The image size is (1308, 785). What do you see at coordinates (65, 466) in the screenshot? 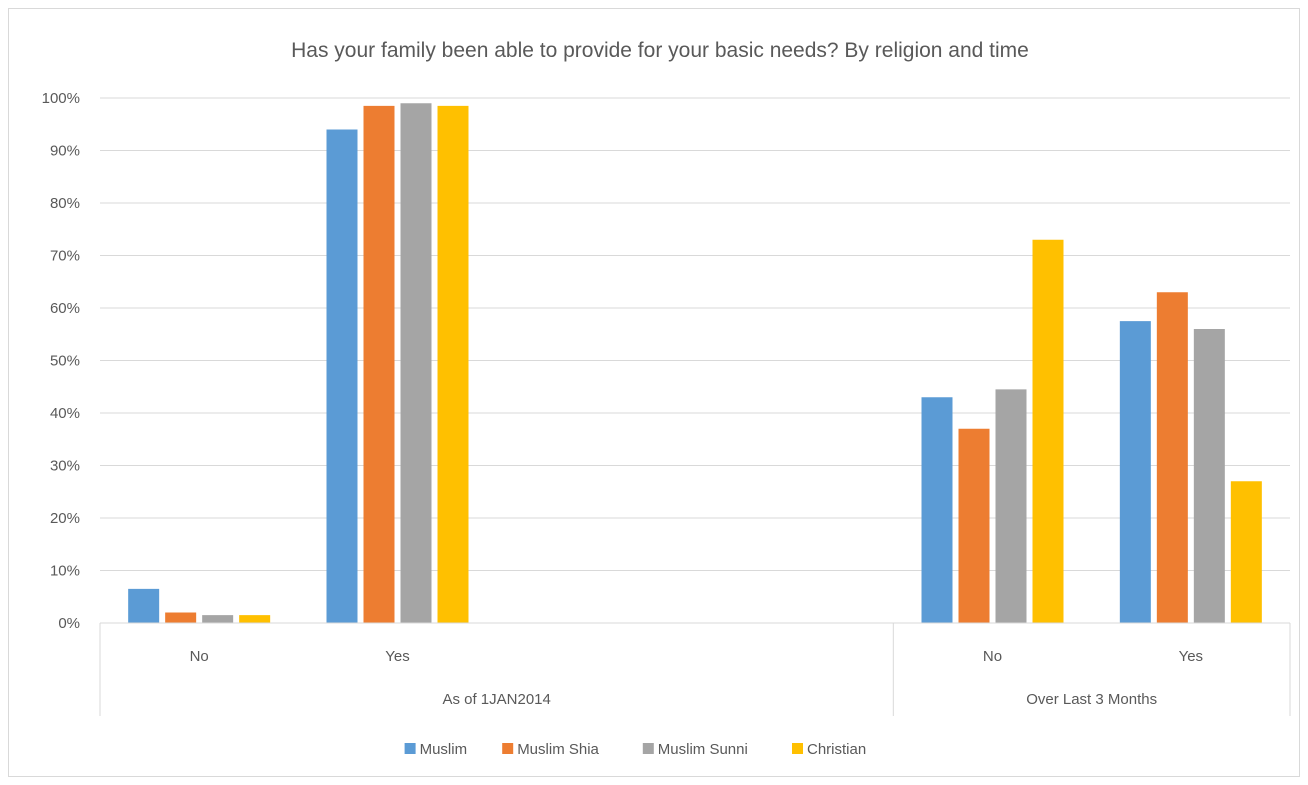
I see `y-tick-label: 30%` at bounding box center [65, 466].